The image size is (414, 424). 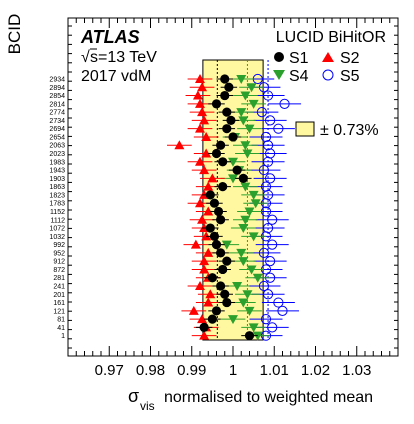 I want to click on point-s5-1903, so click(x=270, y=178).